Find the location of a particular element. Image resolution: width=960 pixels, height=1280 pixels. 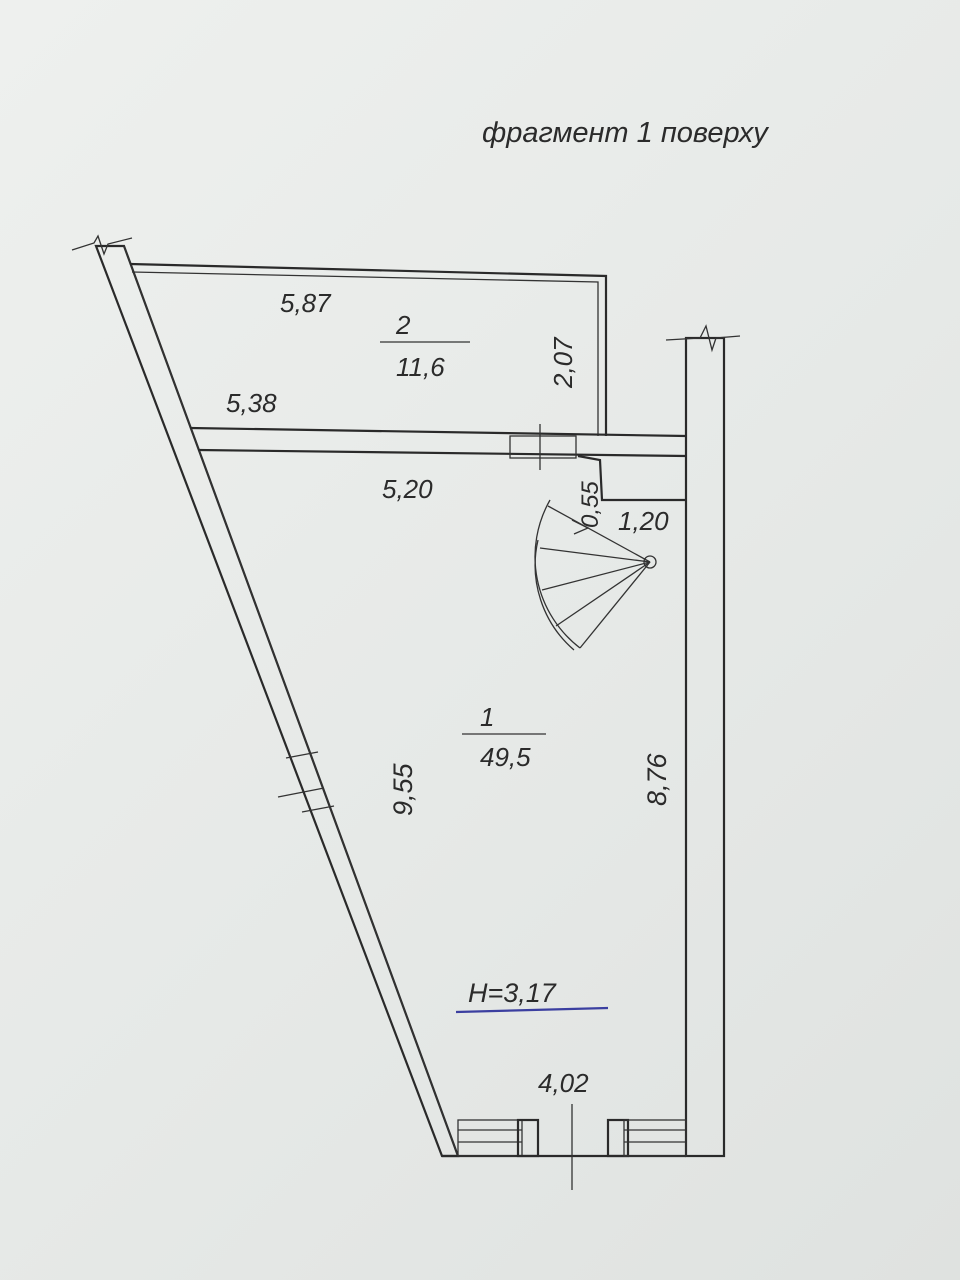

ceiling-height-underline is located at coordinates (532, 1010).